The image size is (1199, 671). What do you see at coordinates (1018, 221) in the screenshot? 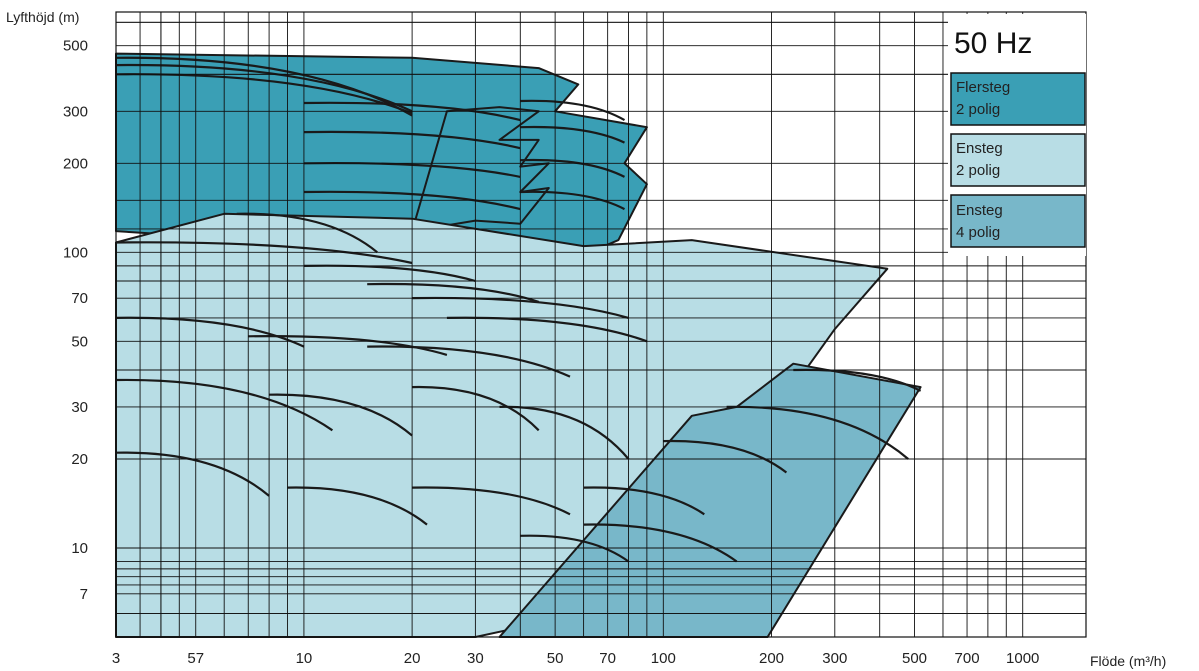
I see `legend-swatch-ensteg-4-polig` at bounding box center [1018, 221].